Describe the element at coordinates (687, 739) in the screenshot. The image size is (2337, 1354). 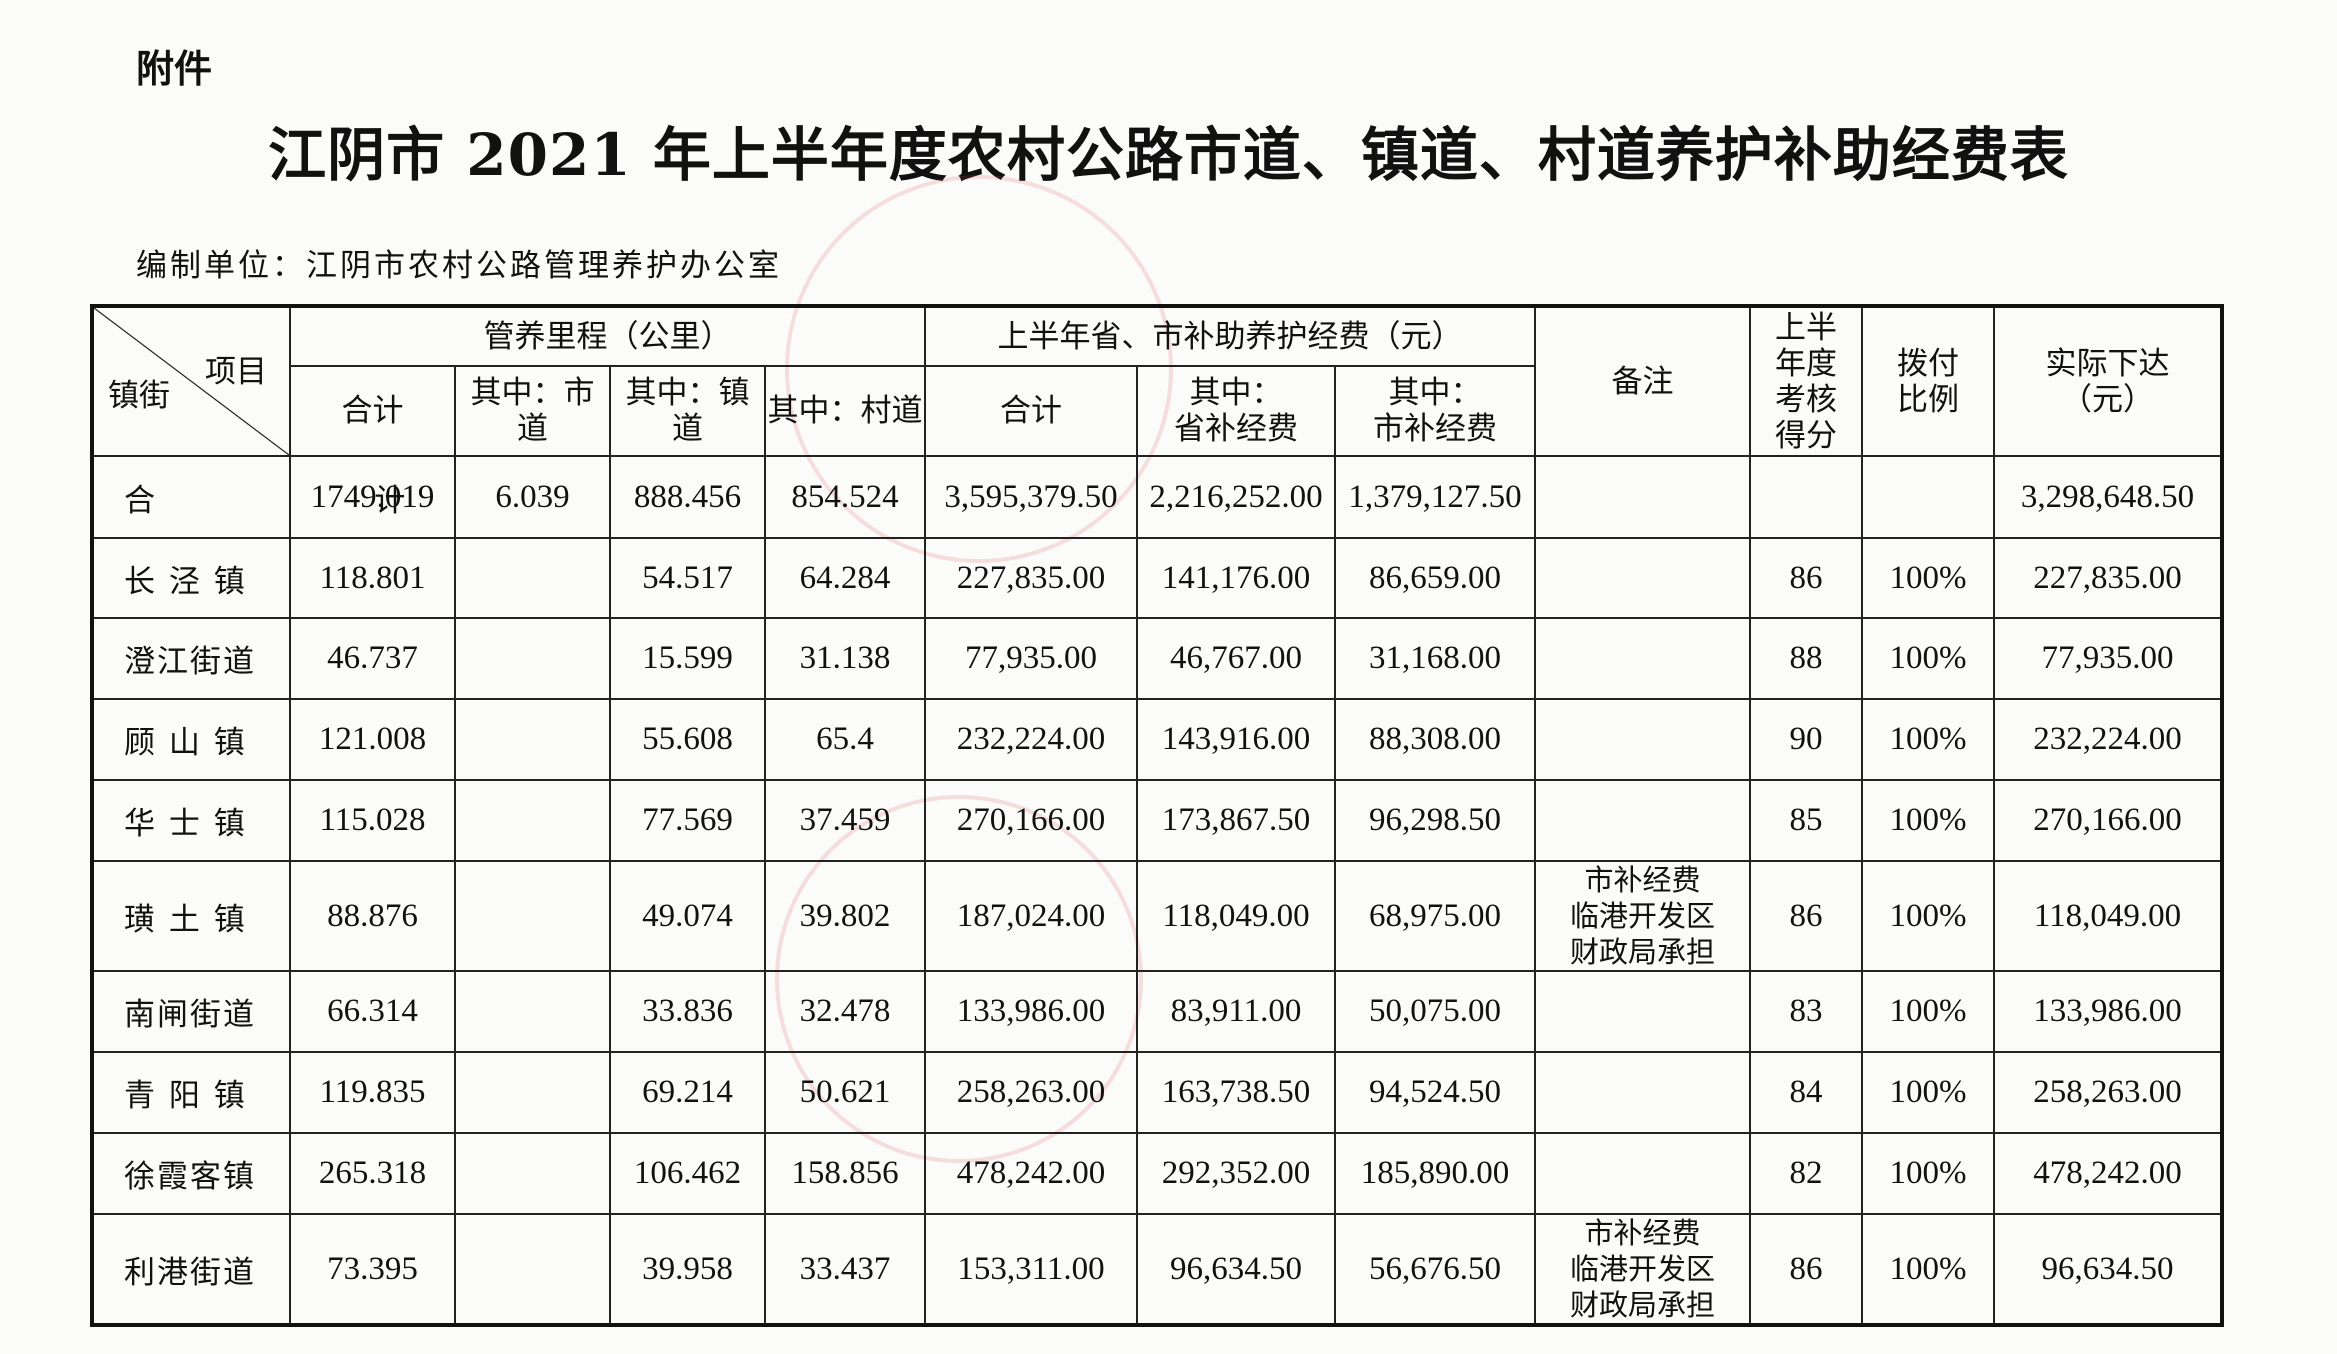
I see `town-road-cell: 55.608` at that location.